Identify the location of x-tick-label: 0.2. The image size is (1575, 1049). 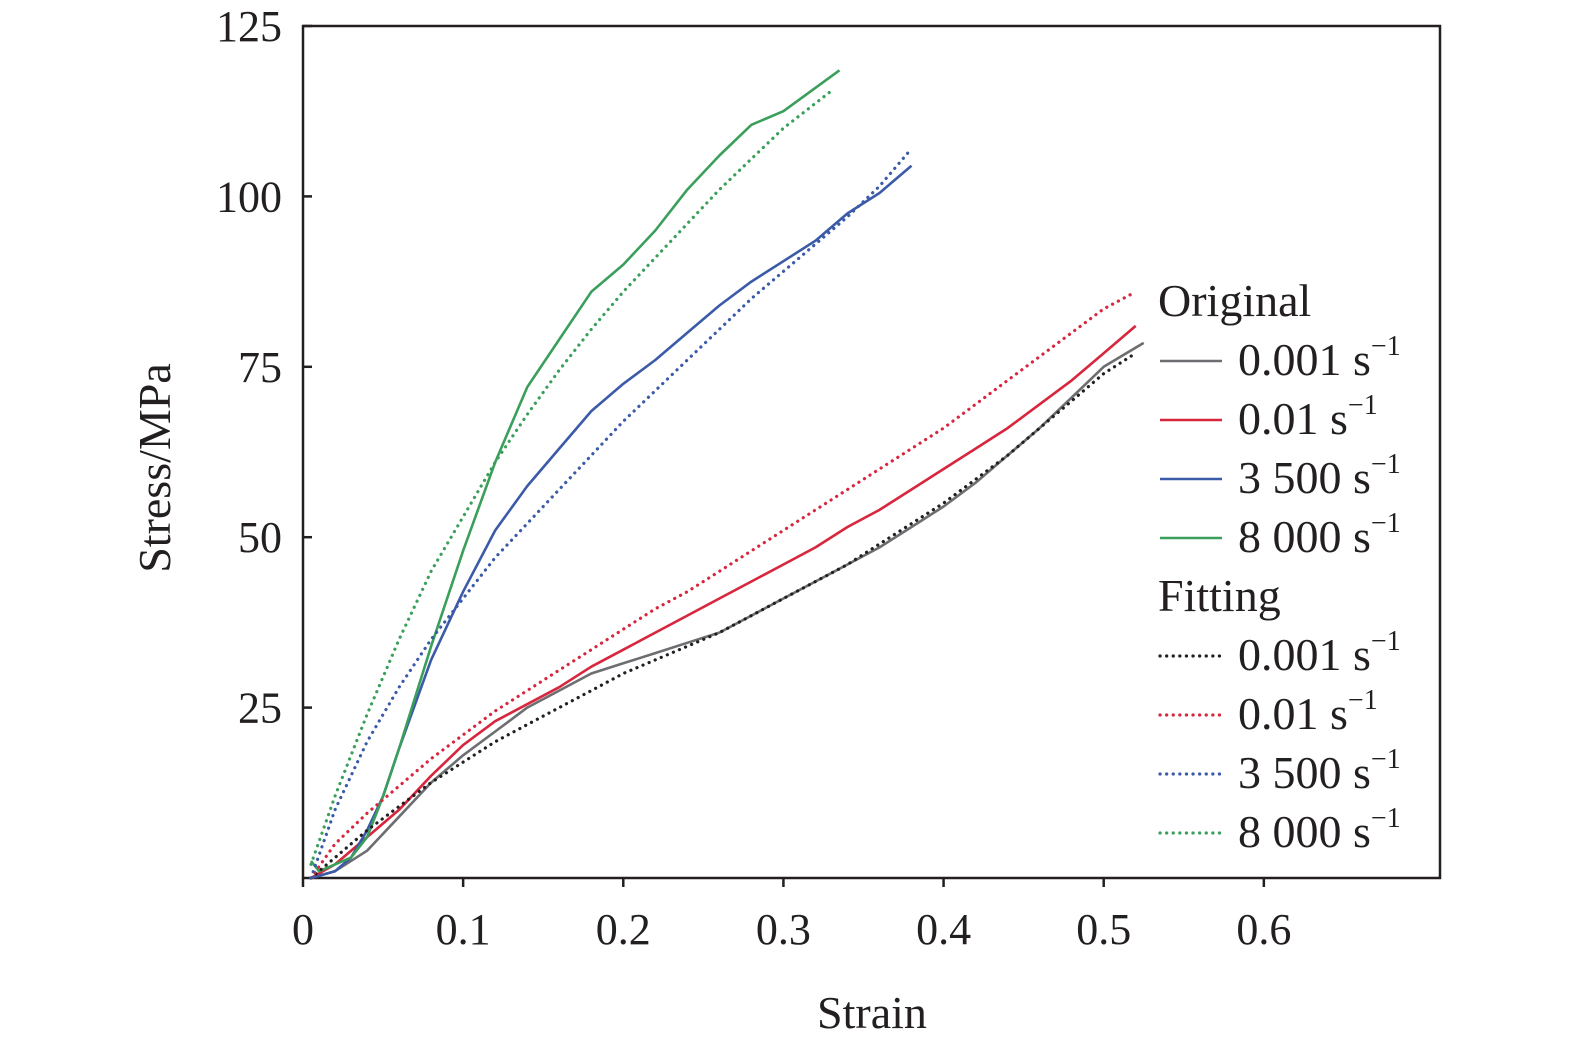
(623, 929).